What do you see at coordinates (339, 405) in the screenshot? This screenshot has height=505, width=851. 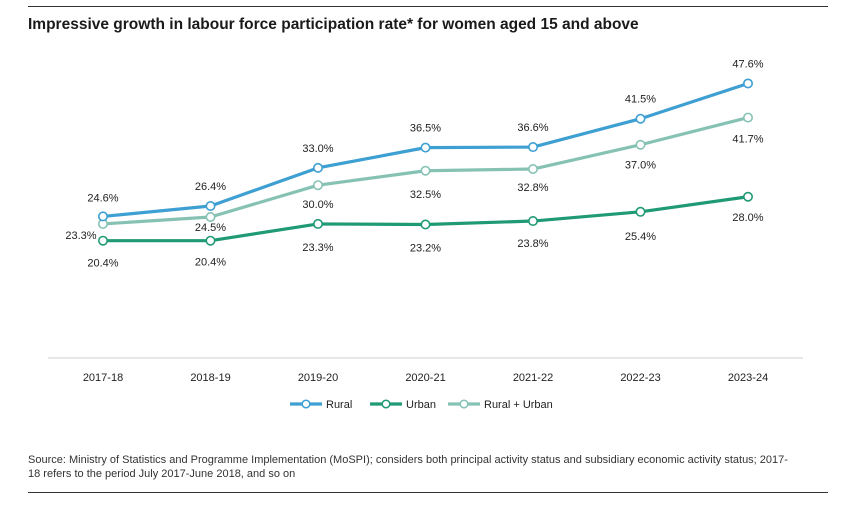 I see `legend-label: Rural` at bounding box center [339, 405].